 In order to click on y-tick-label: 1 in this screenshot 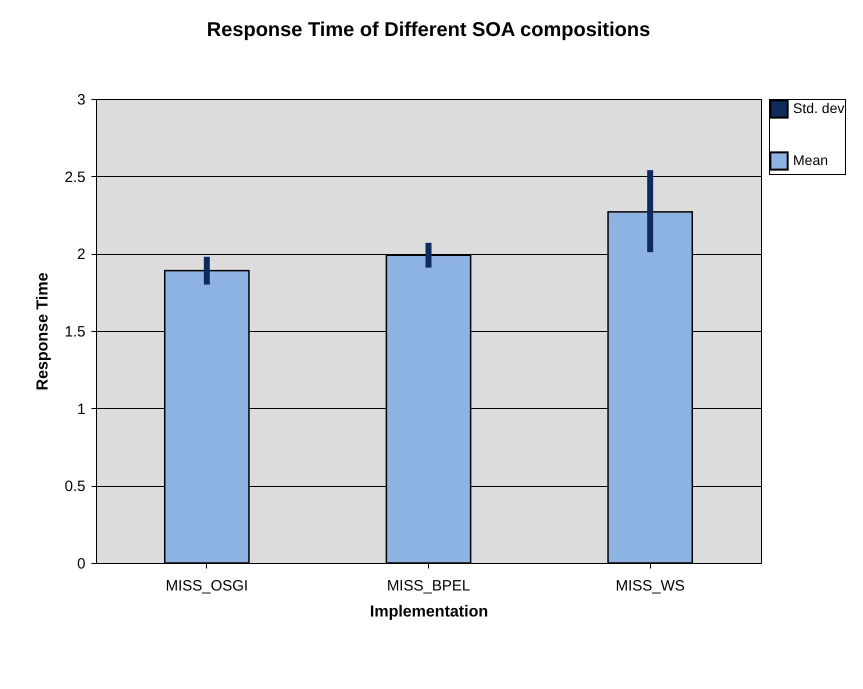, I will do `click(81, 409)`.